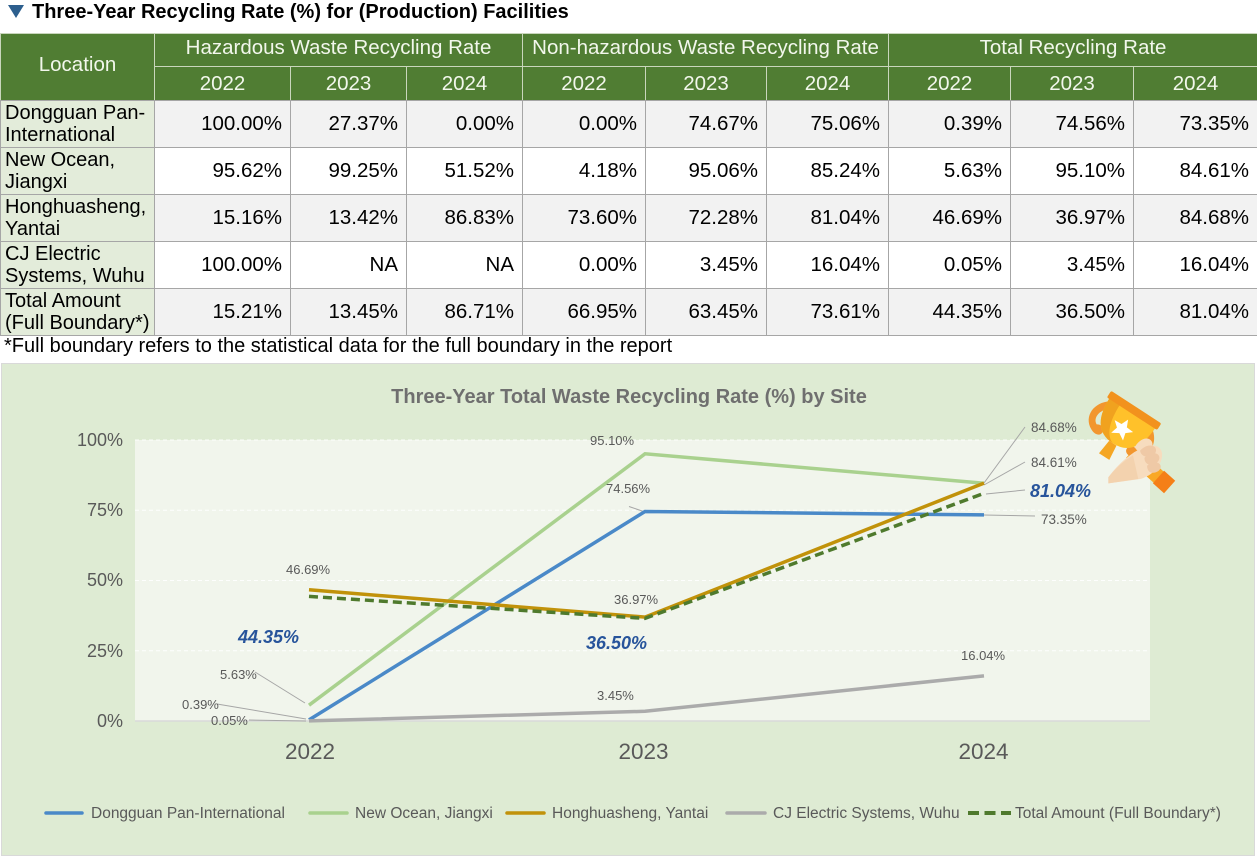  I want to click on svg-text: 84.61%, so click(1054, 462).